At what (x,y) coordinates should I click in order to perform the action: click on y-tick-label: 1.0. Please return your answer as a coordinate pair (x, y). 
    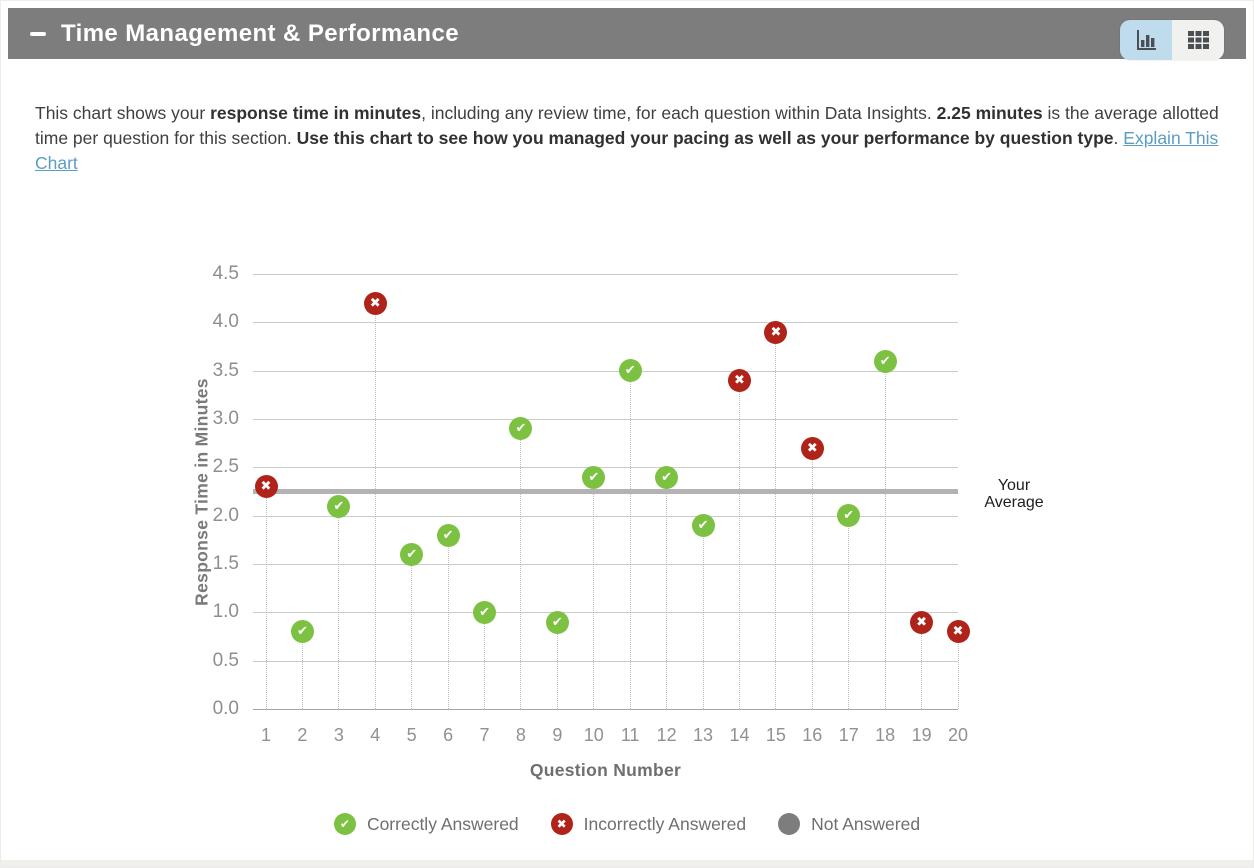
    Looking at the image, I should click on (225, 612).